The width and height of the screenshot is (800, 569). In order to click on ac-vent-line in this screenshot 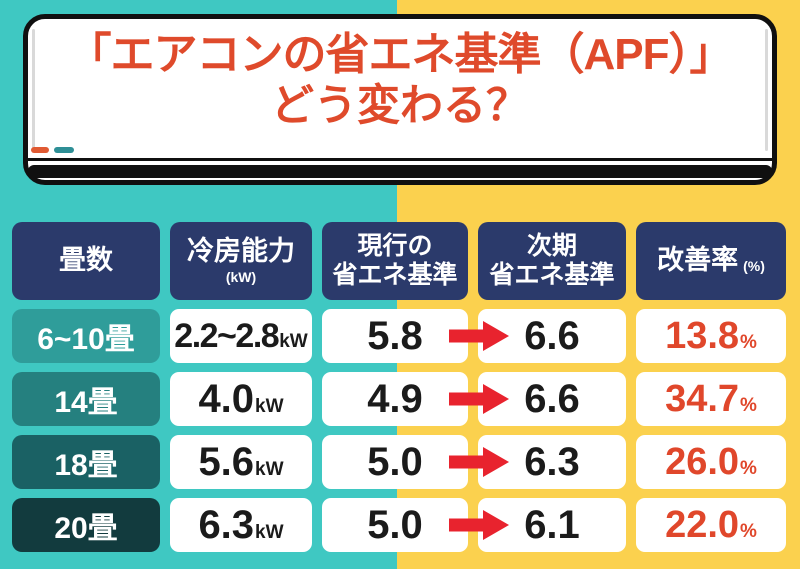, I will do `click(400, 159)`.